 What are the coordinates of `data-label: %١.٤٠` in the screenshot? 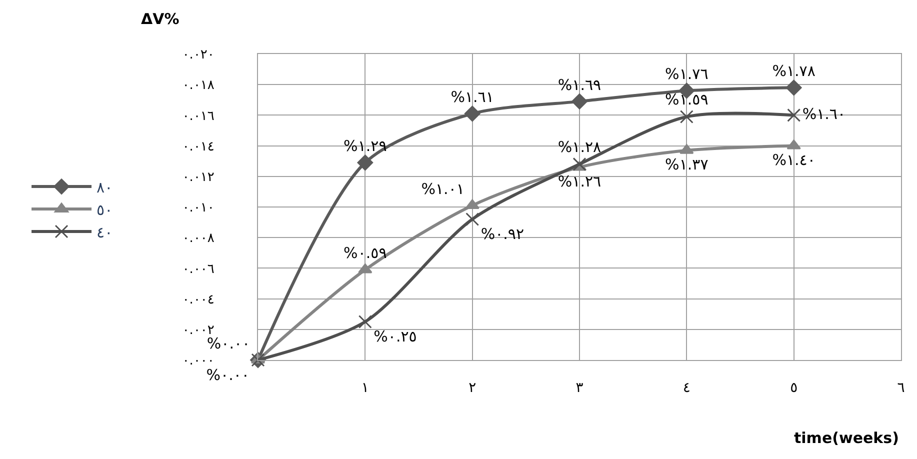 It's located at (794, 159).